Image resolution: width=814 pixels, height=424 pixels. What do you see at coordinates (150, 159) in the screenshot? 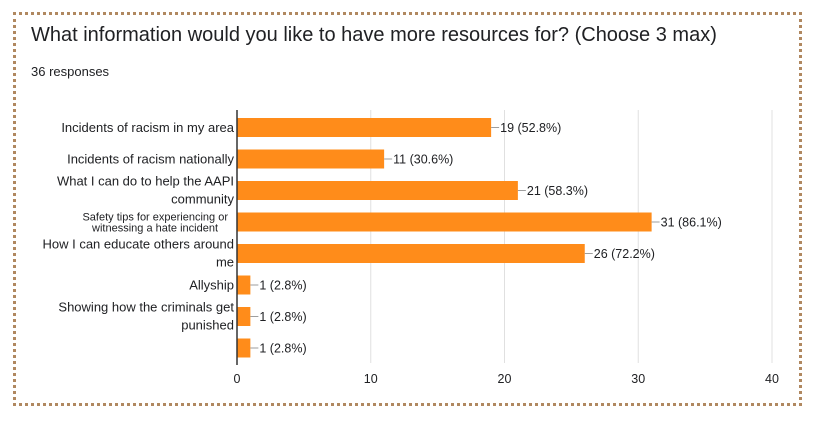
I see `category-label: Incidents of racism nationally` at bounding box center [150, 159].